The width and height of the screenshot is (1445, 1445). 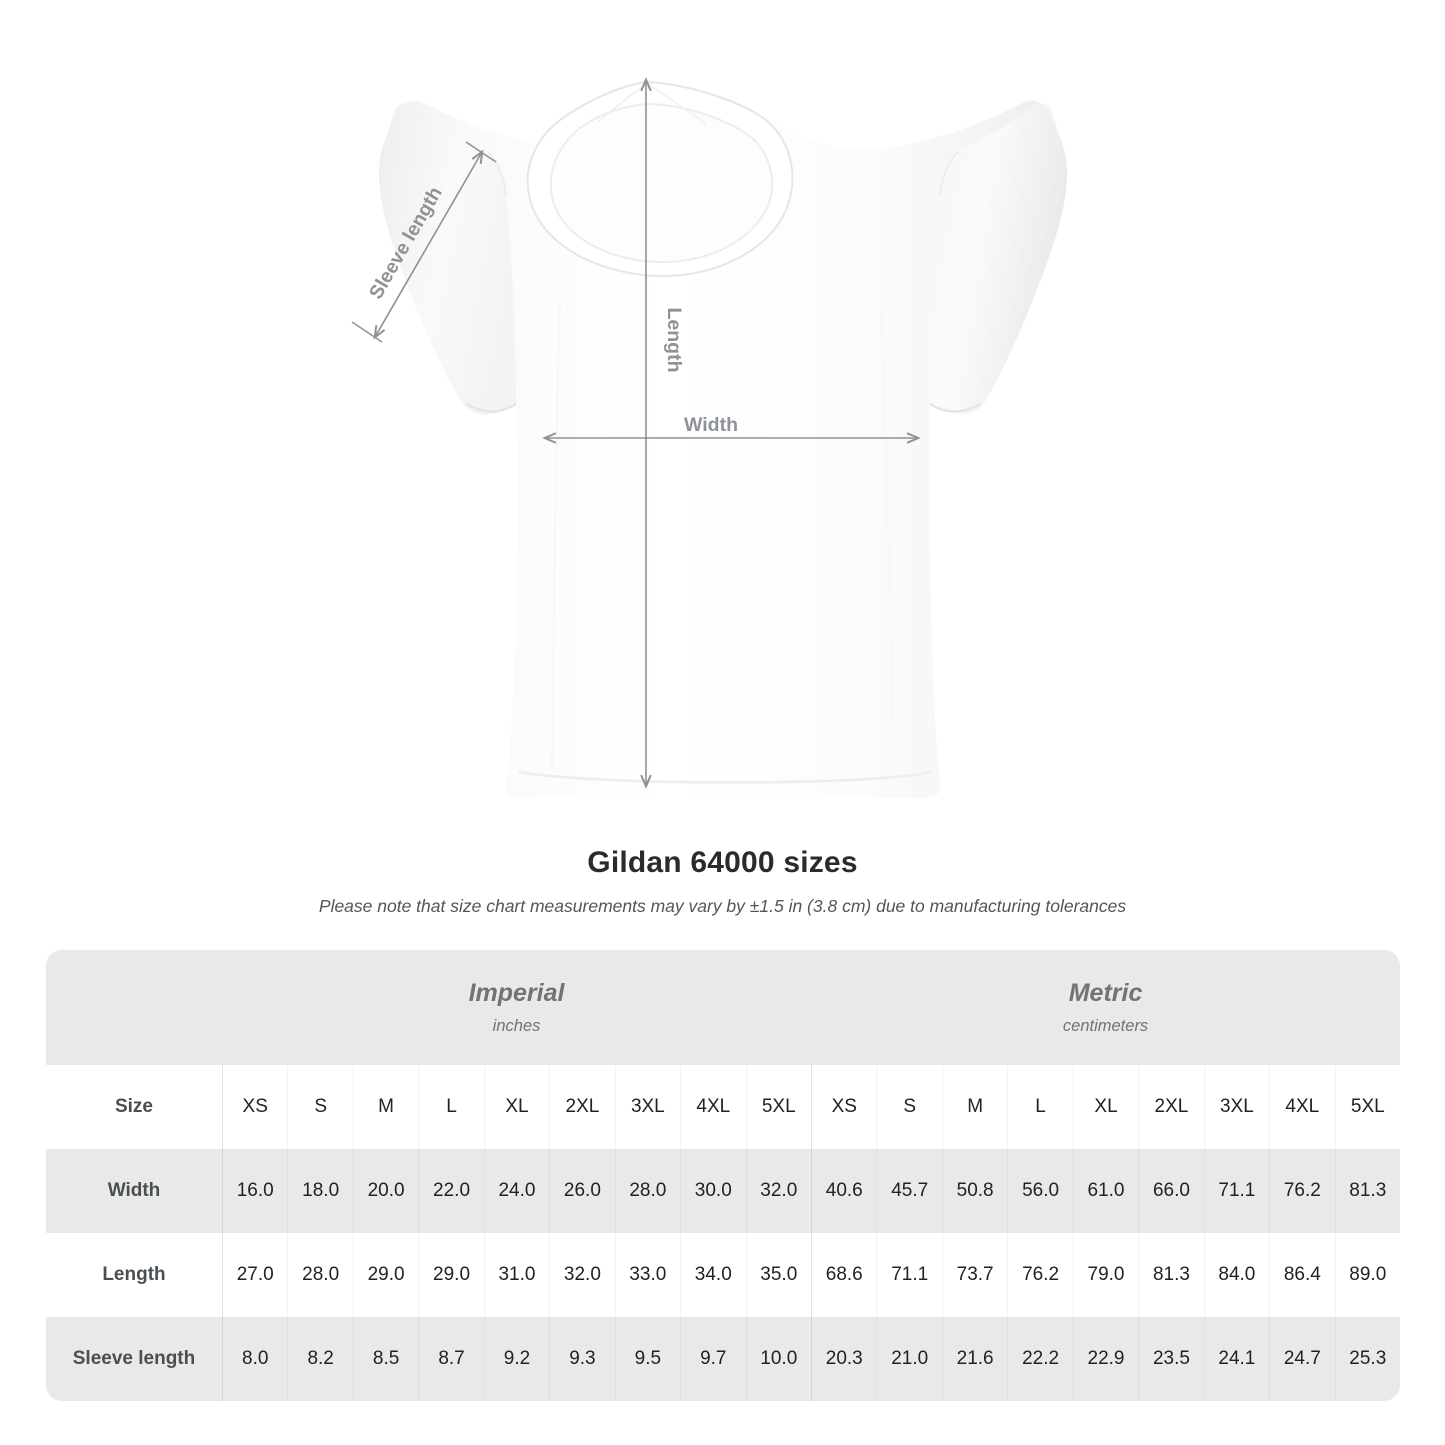 I want to click on length-metric-l: 76.2, so click(x=1040, y=1275).